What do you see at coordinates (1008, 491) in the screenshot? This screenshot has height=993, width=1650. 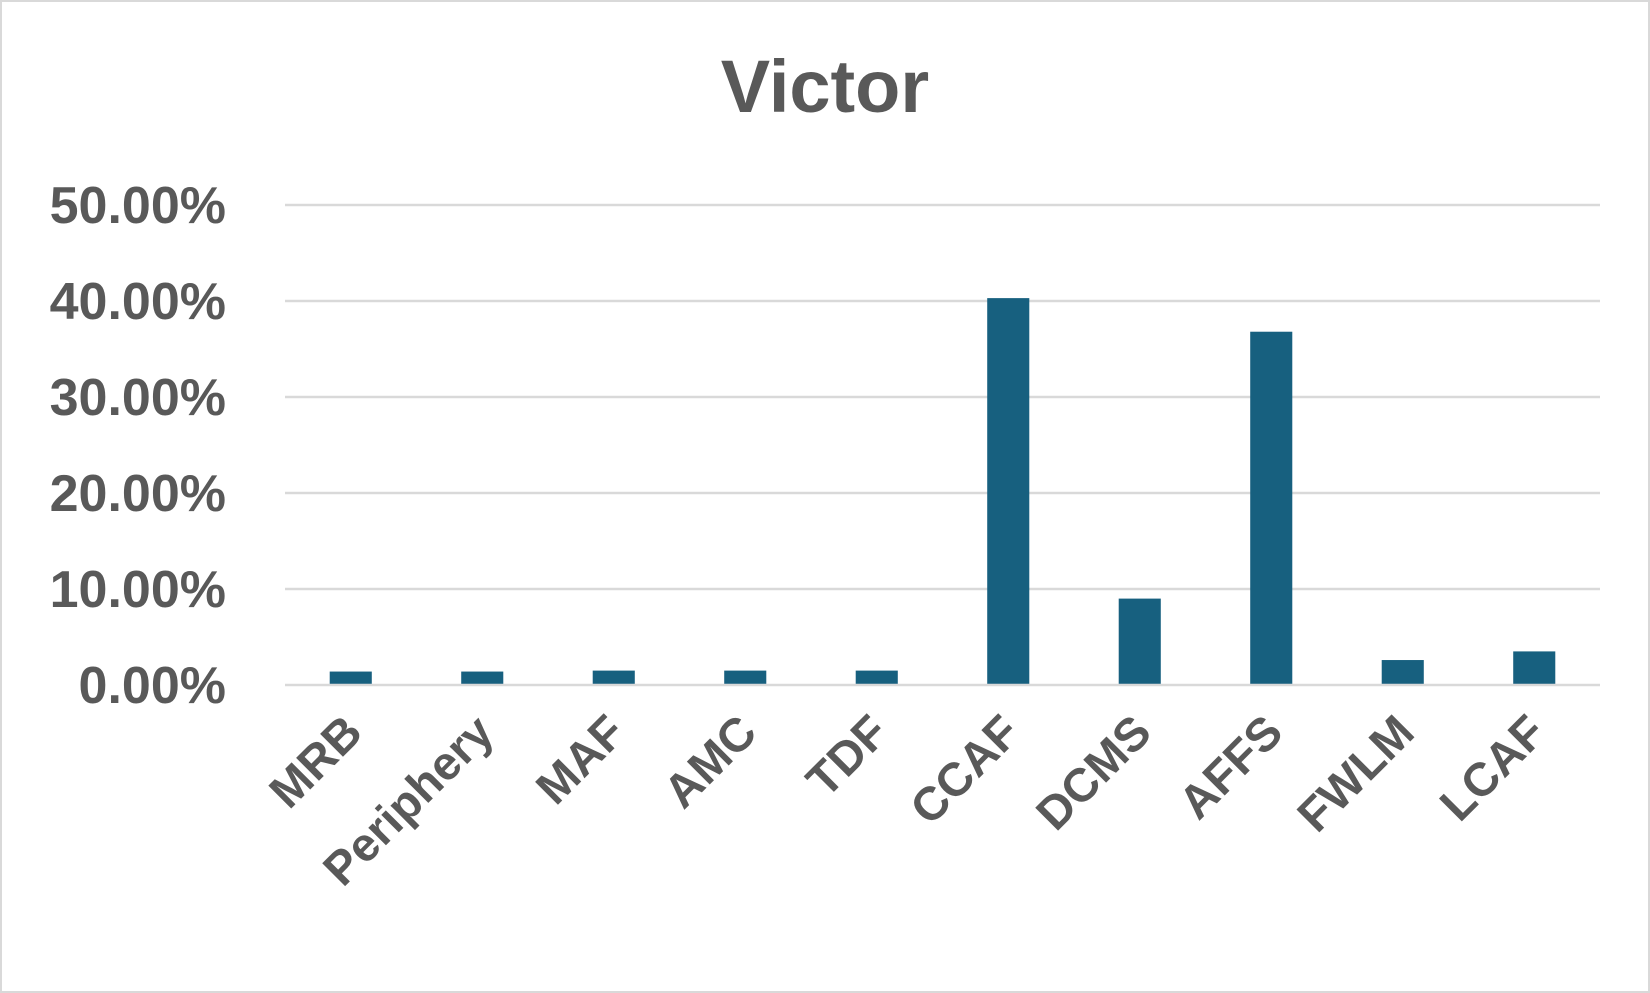 I see `bar-ccaf` at bounding box center [1008, 491].